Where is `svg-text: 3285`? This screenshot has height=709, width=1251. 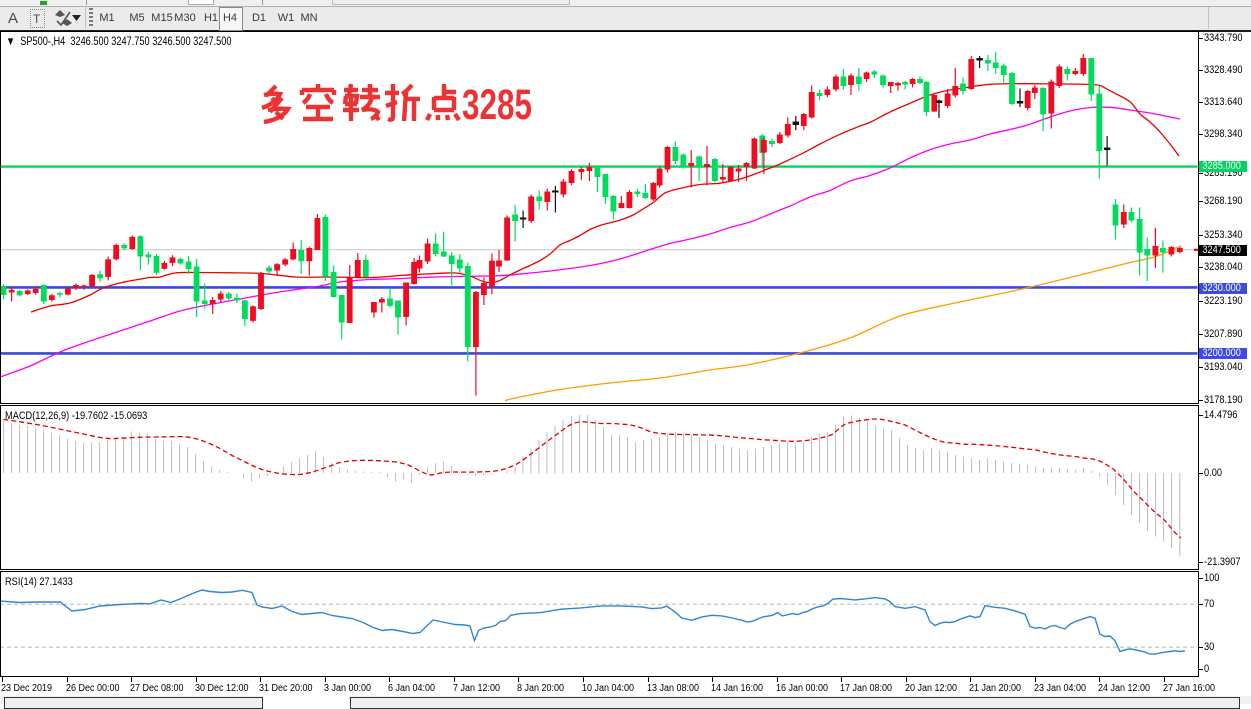
svg-text: 3285 is located at coordinates (497, 105).